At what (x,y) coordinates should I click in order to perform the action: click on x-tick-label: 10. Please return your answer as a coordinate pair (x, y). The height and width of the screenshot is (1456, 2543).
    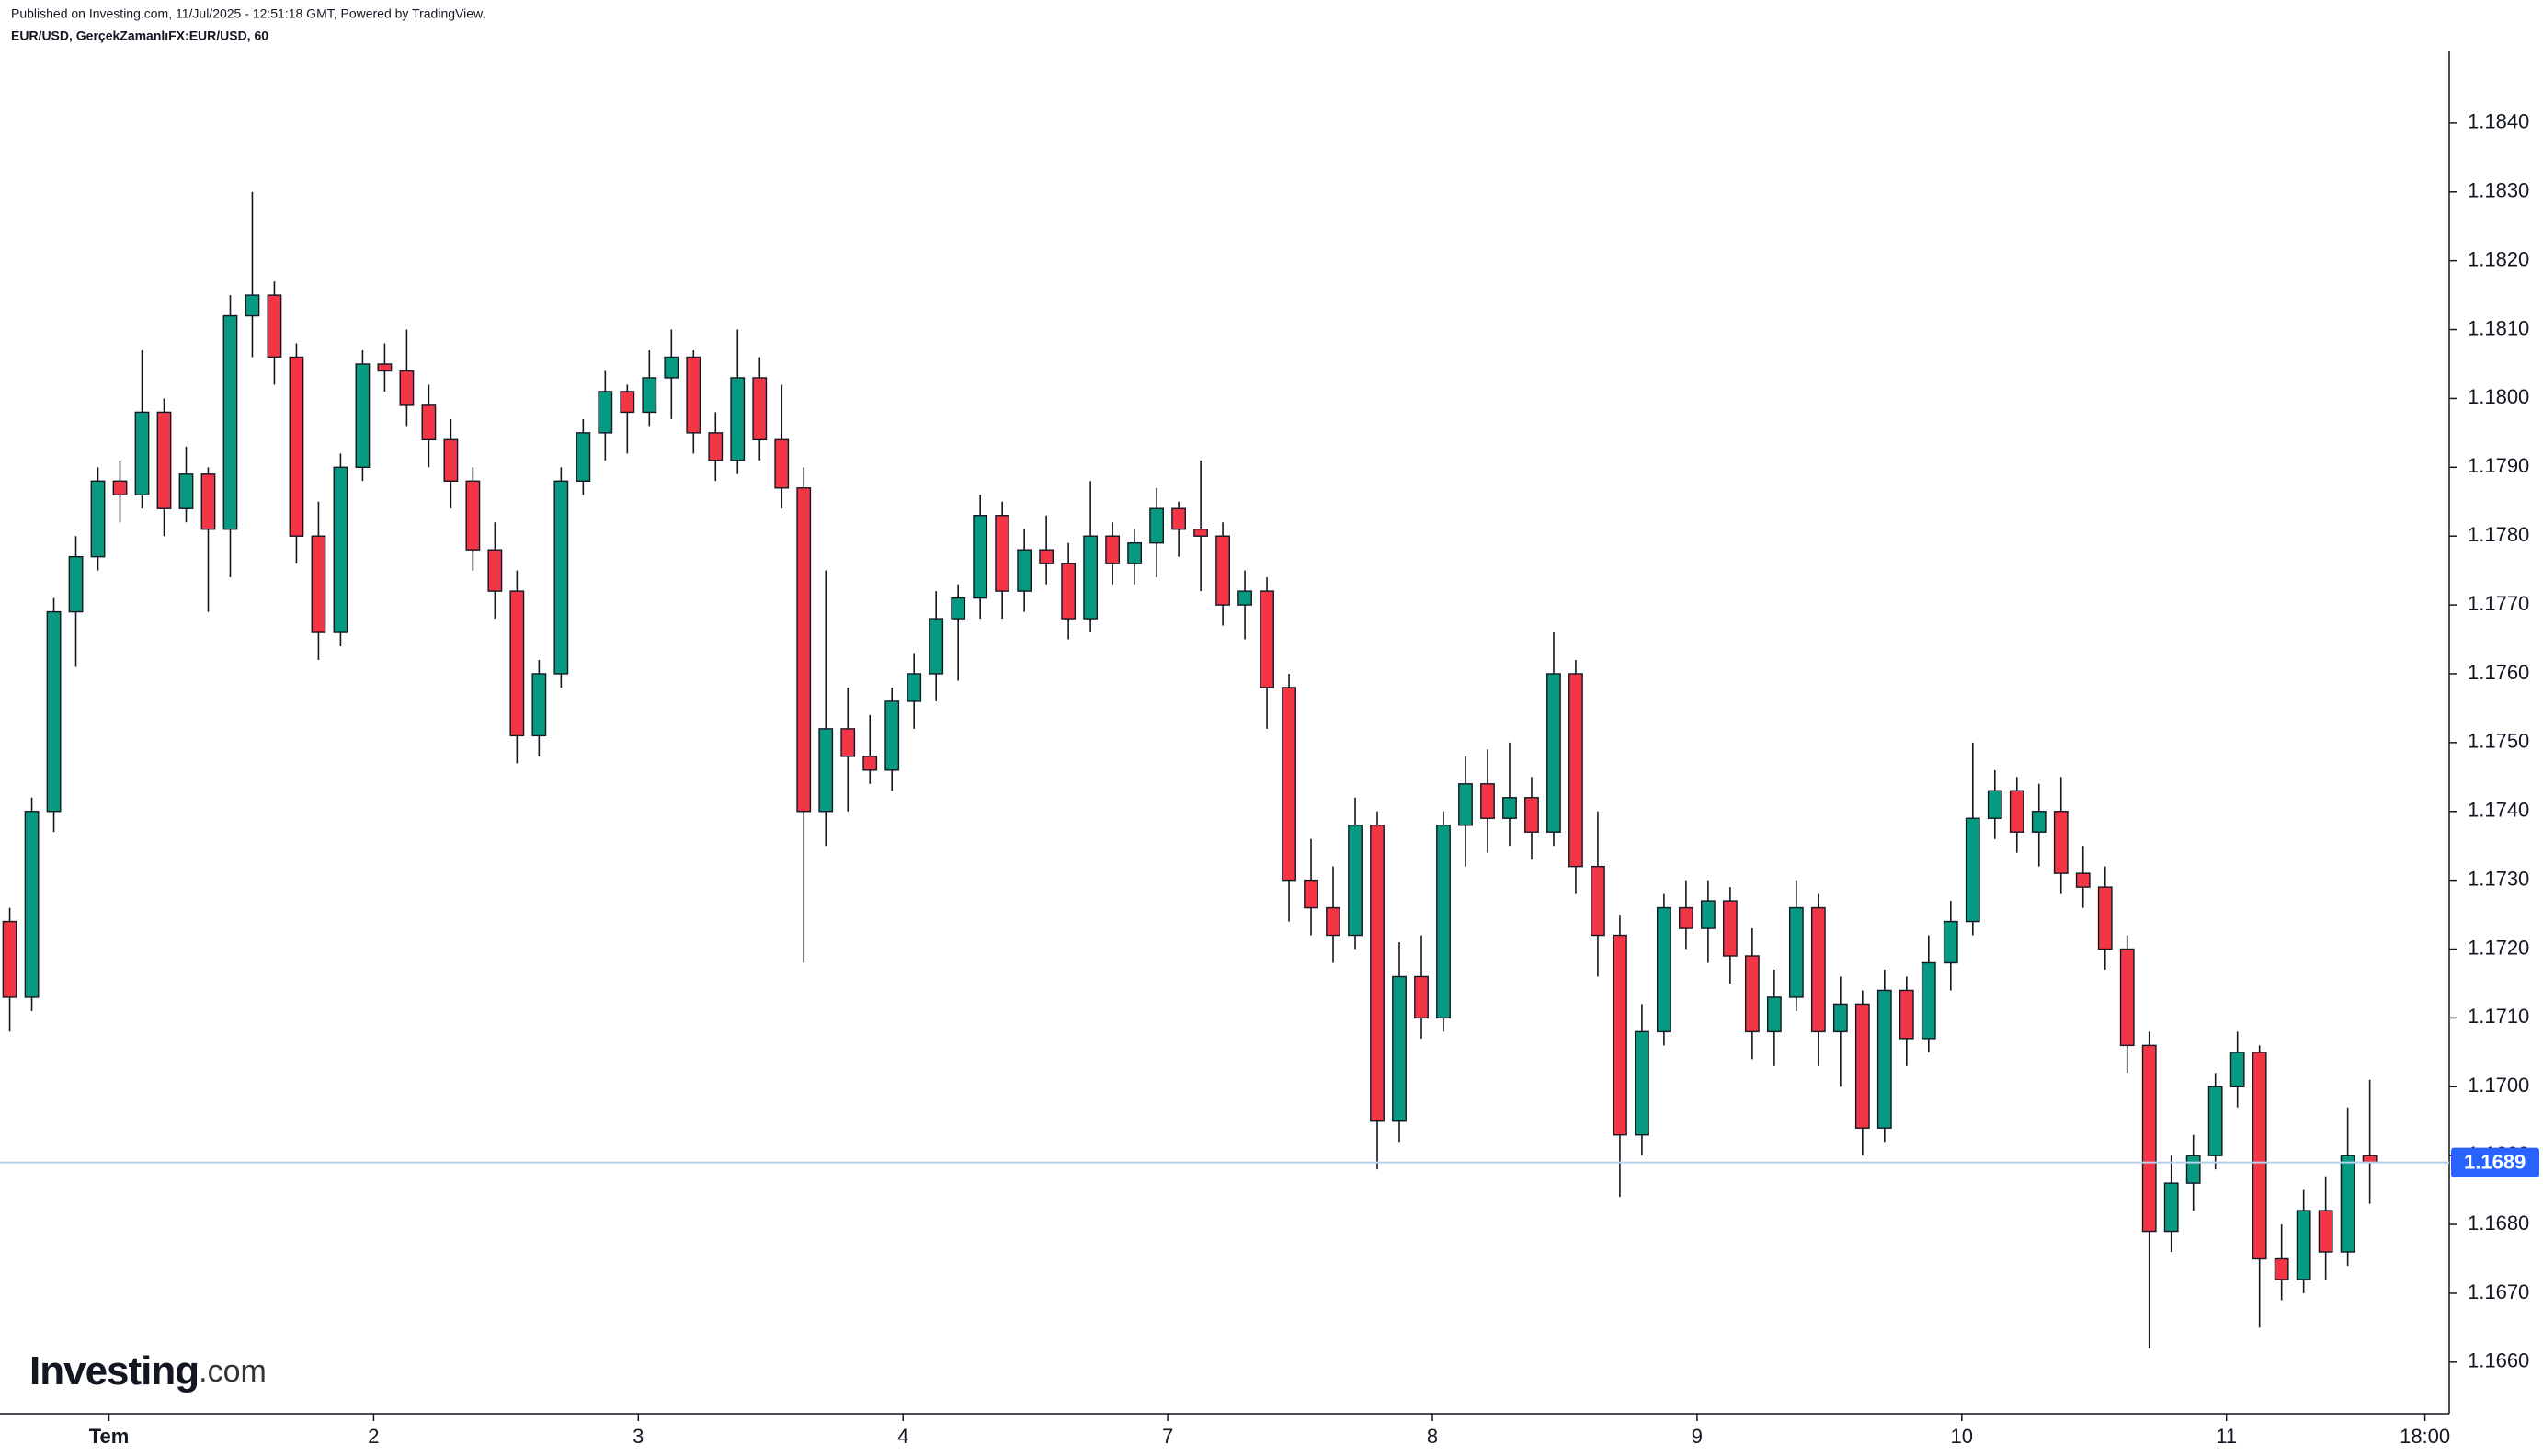
    Looking at the image, I should click on (1962, 1436).